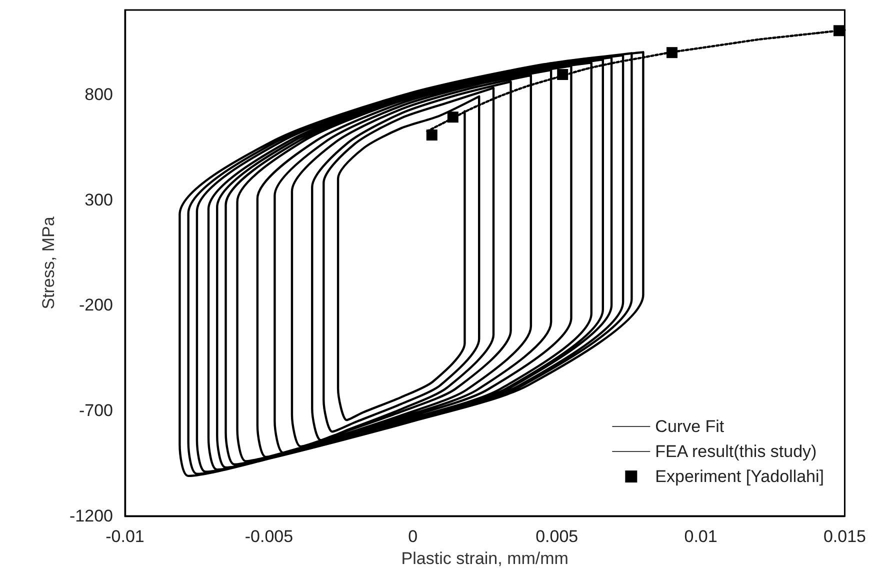 This screenshot has width=877, height=588. I want to click on x-tick-label: -0.005, so click(269, 536).